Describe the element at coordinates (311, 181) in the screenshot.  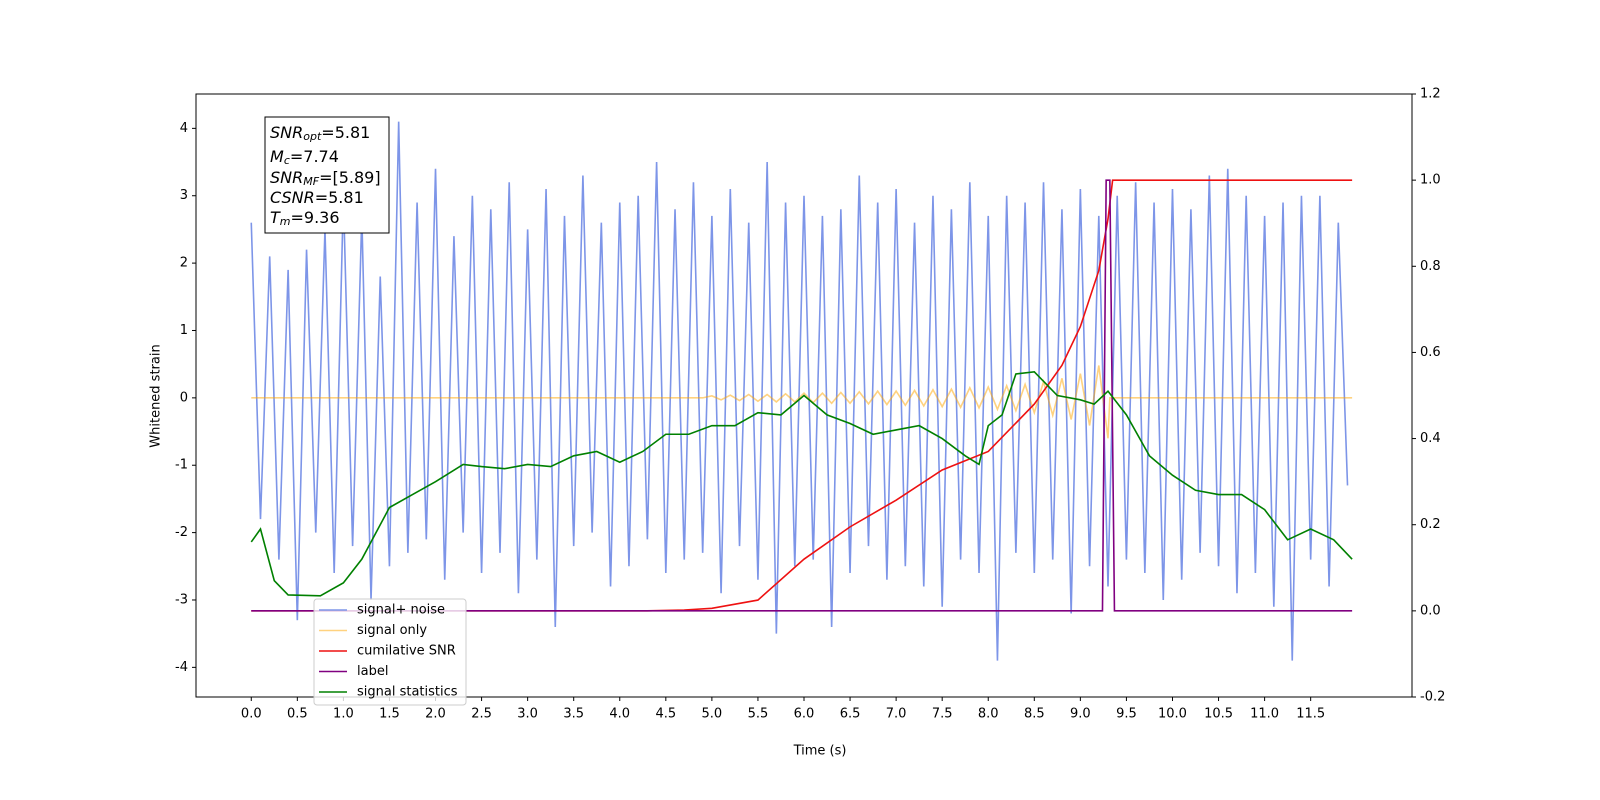
I see `annotation-subscript: MF` at that location.